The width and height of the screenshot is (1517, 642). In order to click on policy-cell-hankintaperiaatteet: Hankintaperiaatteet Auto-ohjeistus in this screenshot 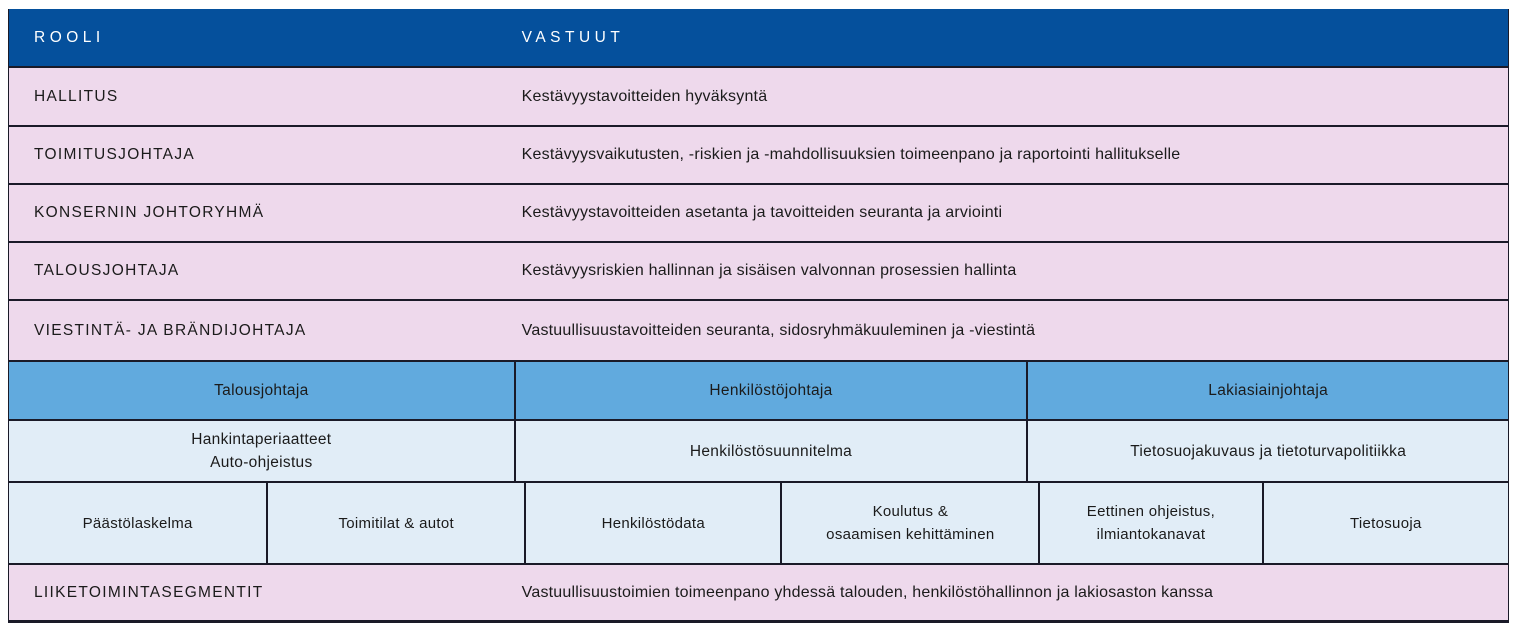, I will do `click(262, 451)`.